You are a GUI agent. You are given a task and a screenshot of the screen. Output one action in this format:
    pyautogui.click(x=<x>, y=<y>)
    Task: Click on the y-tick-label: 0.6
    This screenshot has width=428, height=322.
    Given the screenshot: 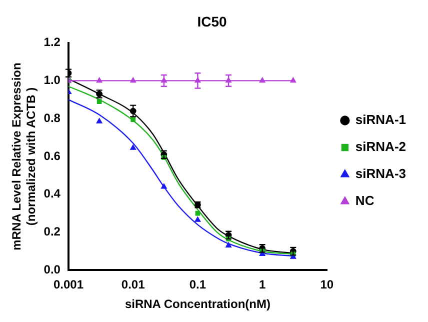 What is the action you would take?
    pyautogui.click(x=52, y=155)
    